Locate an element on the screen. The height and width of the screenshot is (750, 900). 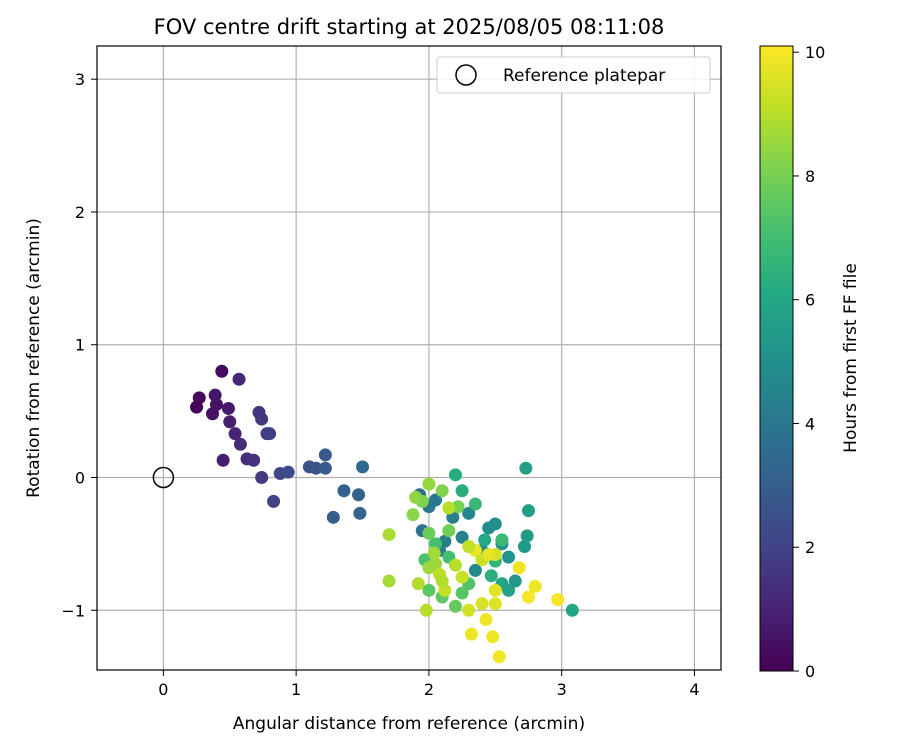
colorbar-frame is located at coordinates (776, 358).